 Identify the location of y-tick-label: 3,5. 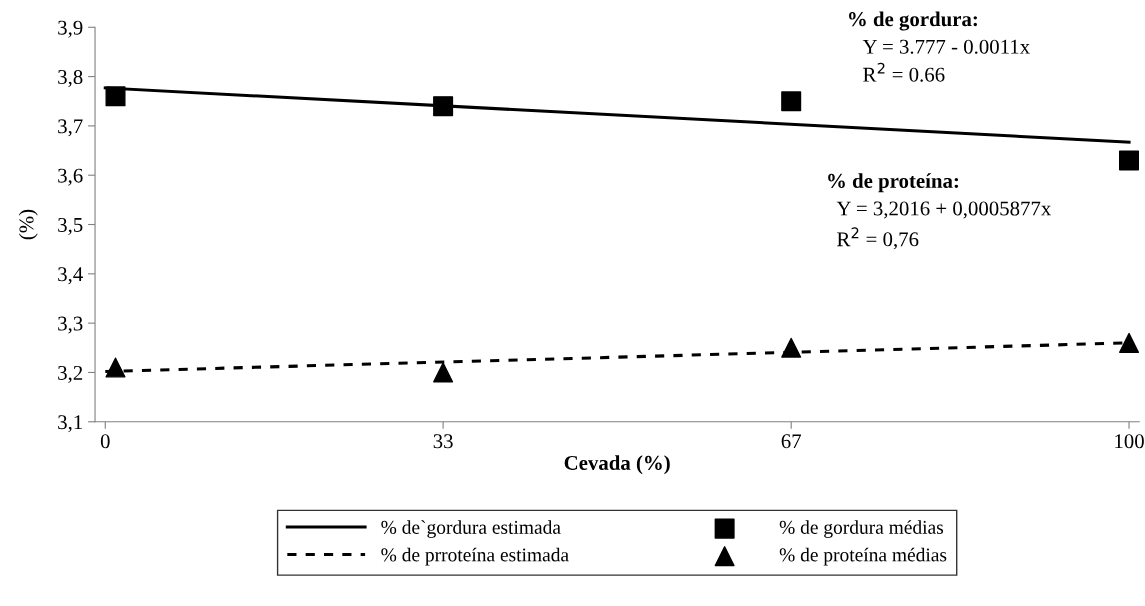
(70, 226).